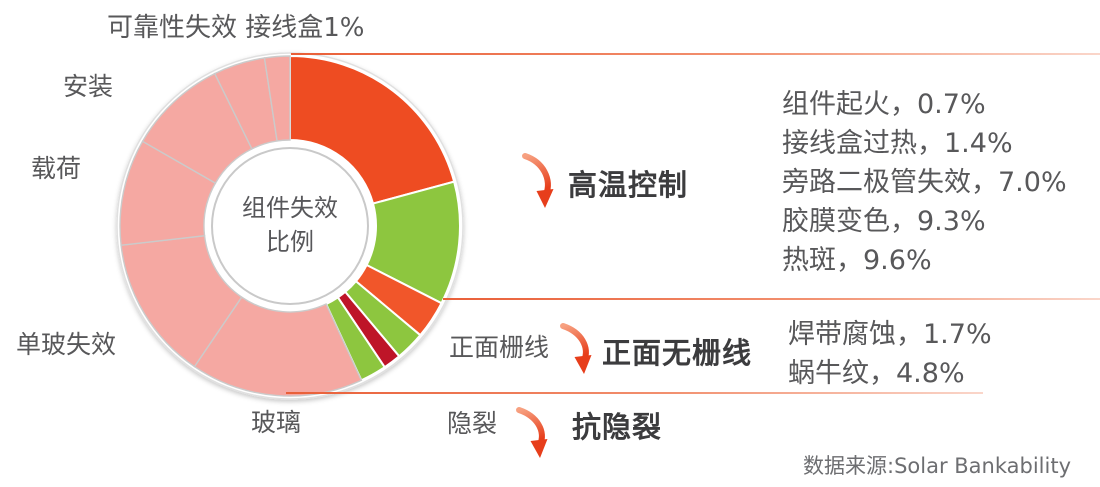 The width and height of the screenshot is (1100, 487). I want to click on callout-title-anti-crack: 抗隐裂, so click(617, 427).